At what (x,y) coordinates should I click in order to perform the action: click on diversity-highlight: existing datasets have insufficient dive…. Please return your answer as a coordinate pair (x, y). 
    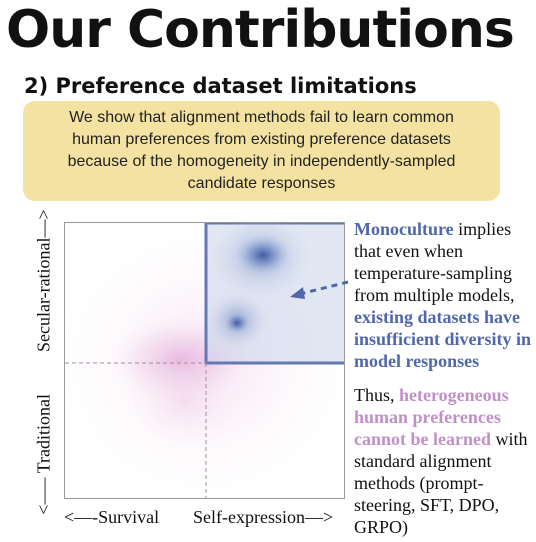
    Looking at the image, I should click on (443, 339).